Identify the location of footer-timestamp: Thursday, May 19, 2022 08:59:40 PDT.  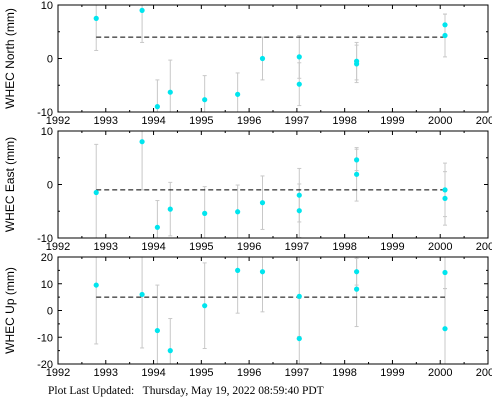
(233, 391).